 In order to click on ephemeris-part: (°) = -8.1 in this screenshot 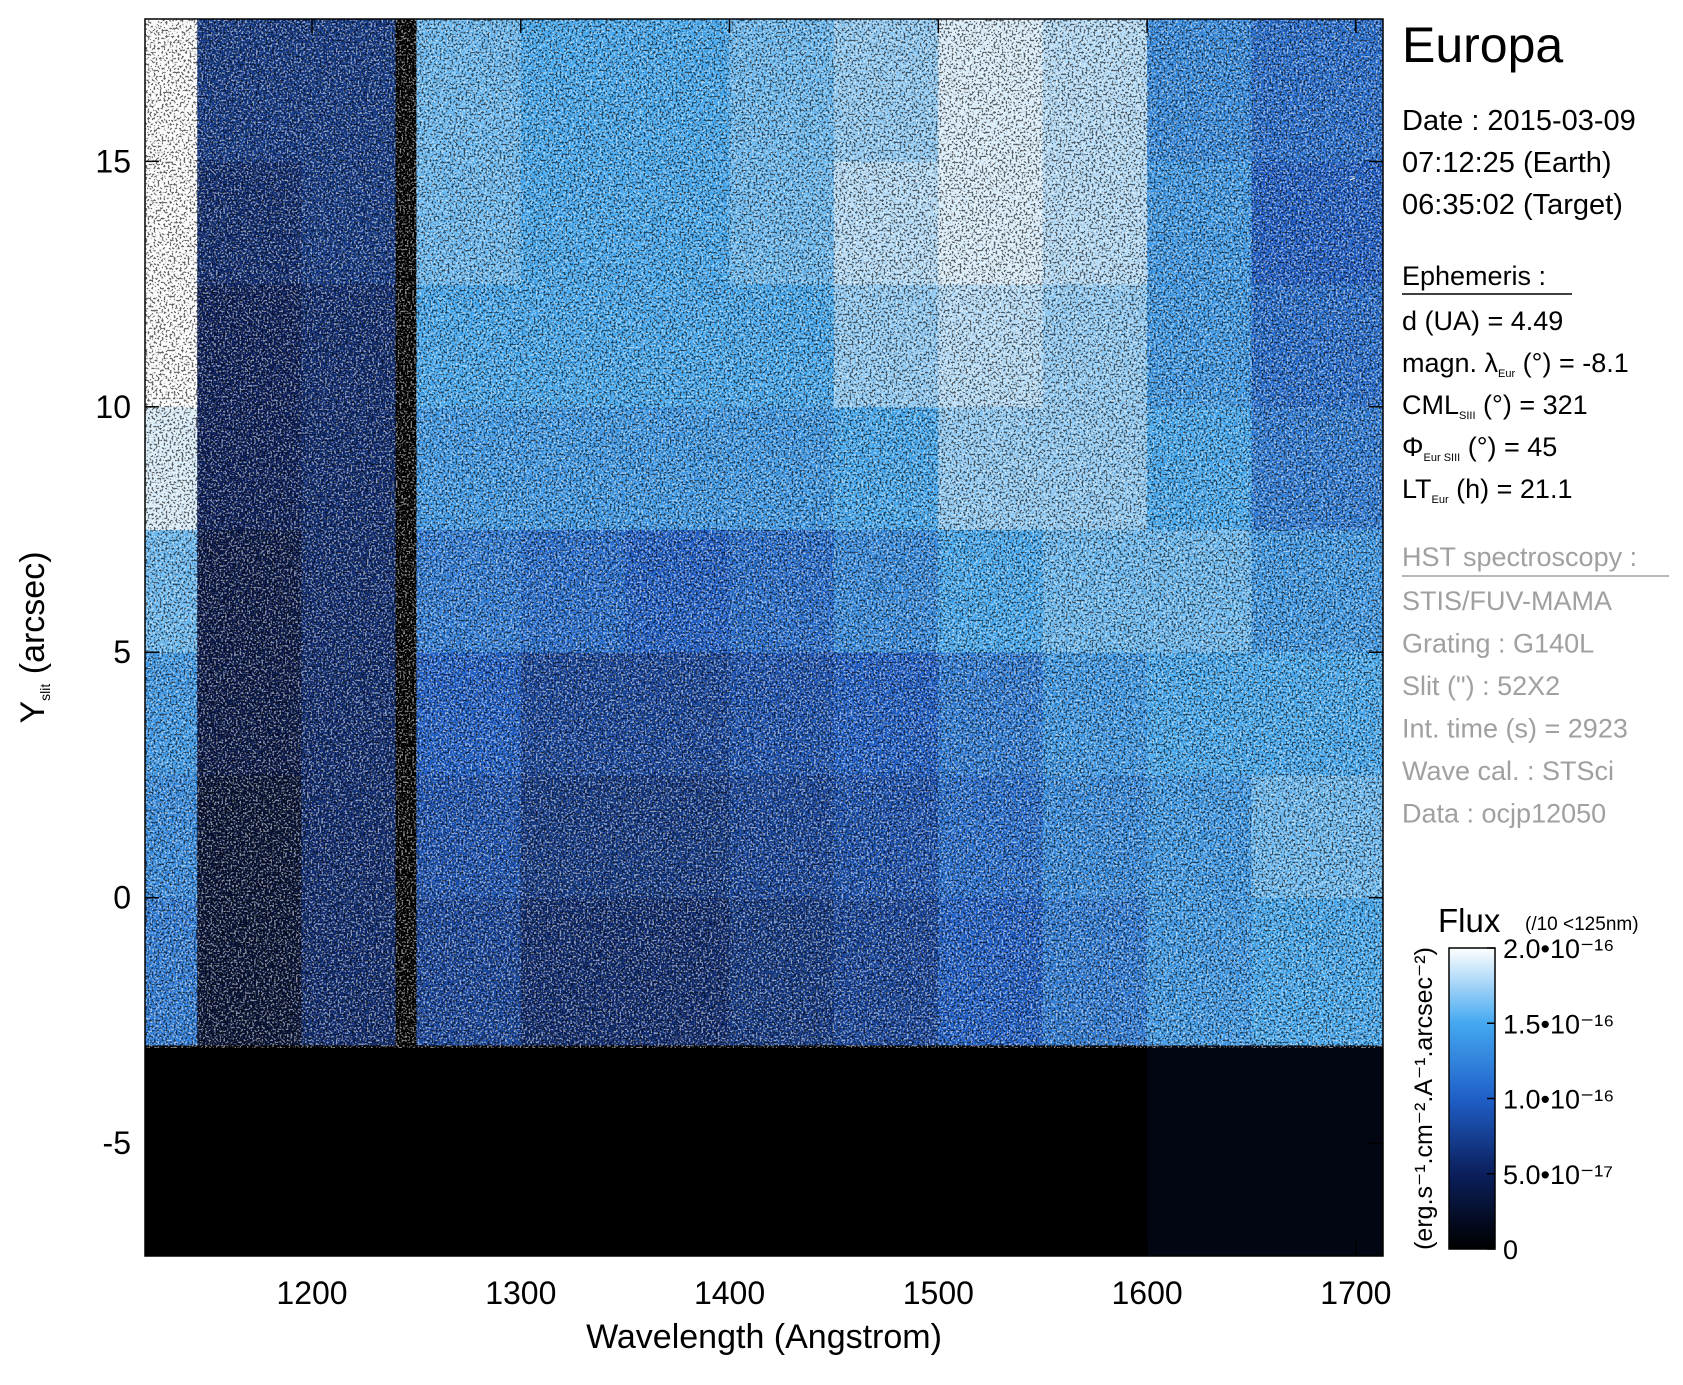, I will do `click(1572, 363)`.